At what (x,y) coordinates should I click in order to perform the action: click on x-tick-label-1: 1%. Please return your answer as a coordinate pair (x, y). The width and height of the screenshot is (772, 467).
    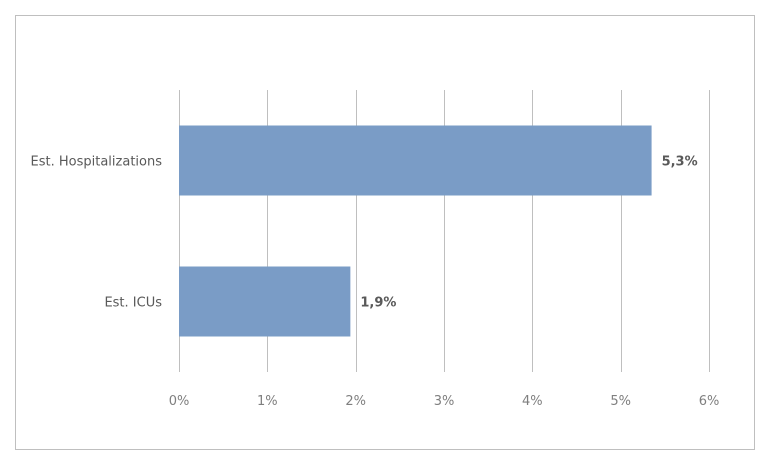
    Looking at the image, I should click on (267, 401).